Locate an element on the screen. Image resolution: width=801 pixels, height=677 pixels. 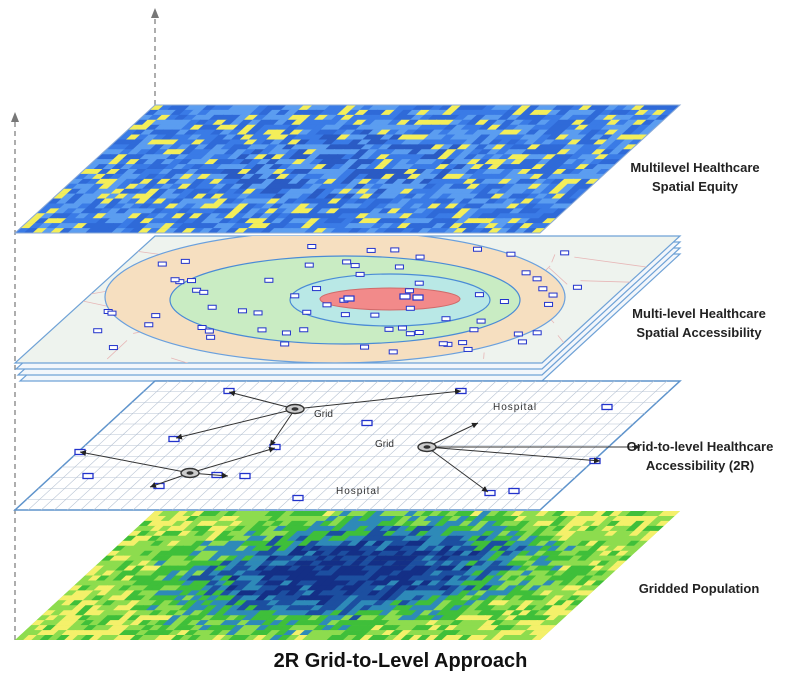
road-line is located at coordinates (97, 269).